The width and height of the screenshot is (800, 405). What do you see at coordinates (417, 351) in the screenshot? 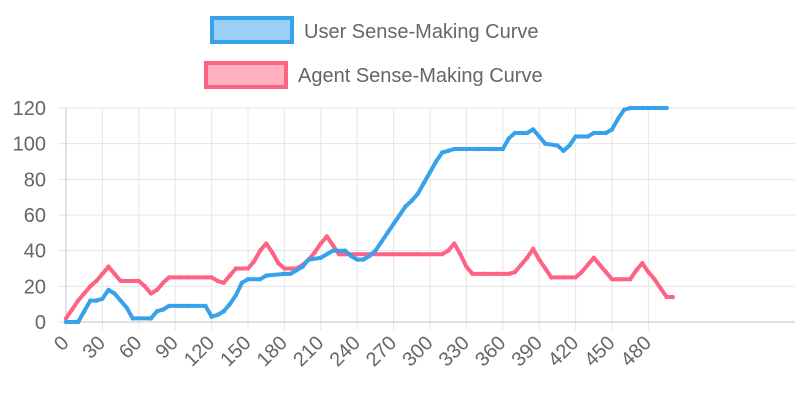
I see `x-tick-label: 300` at bounding box center [417, 351].